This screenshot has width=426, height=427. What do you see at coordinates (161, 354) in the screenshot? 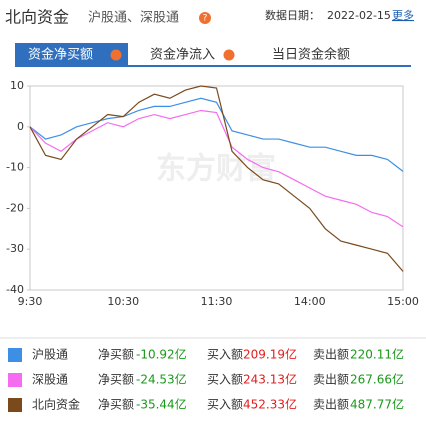
I see `amount: -10.92亿` at bounding box center [161, 354].